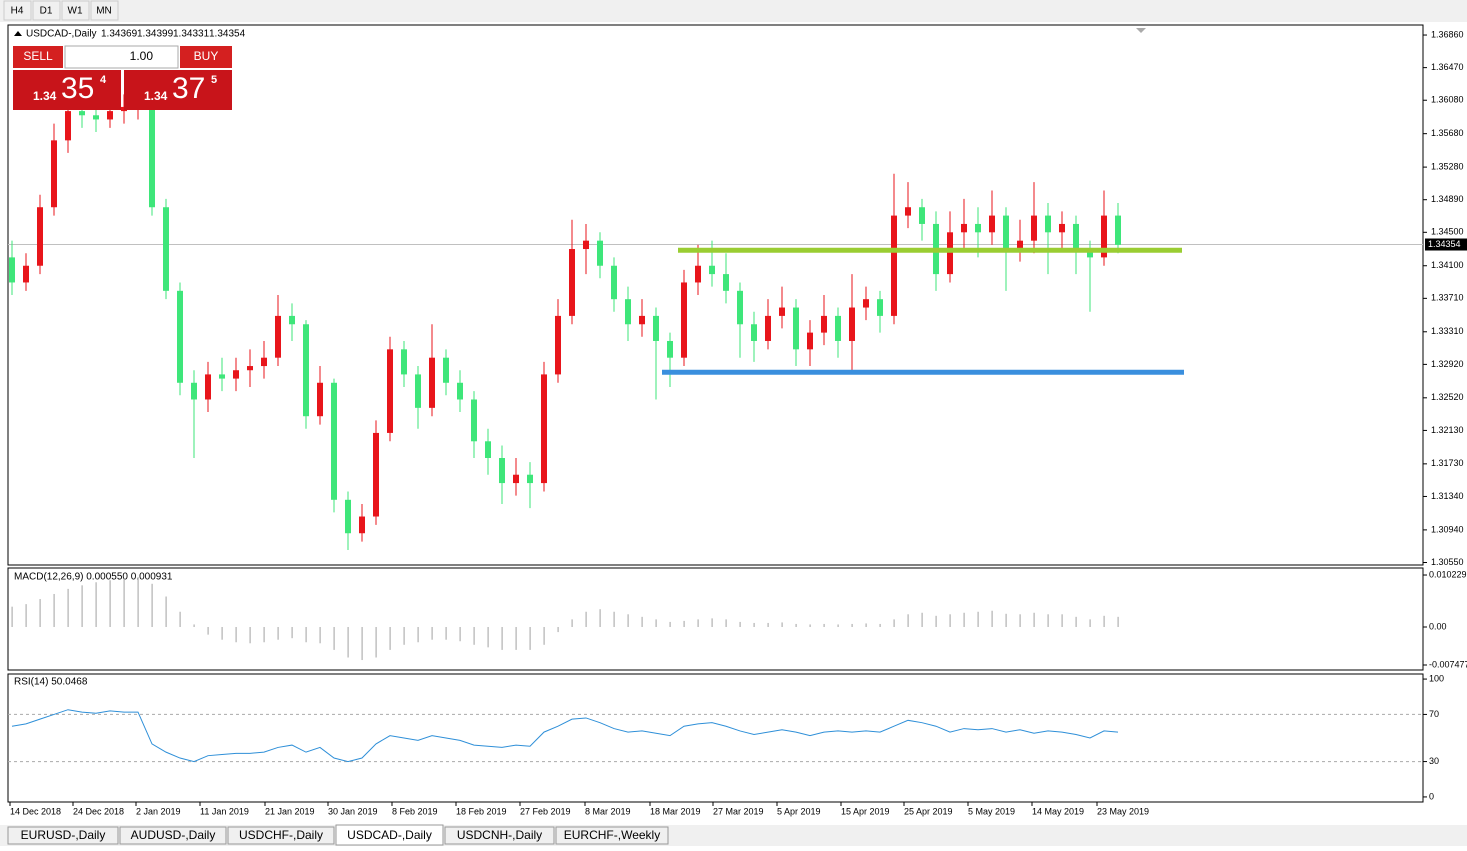  I want to click on macd-title: MACD(12,26,9) 0.000550 0.000931, so click(93, 577).